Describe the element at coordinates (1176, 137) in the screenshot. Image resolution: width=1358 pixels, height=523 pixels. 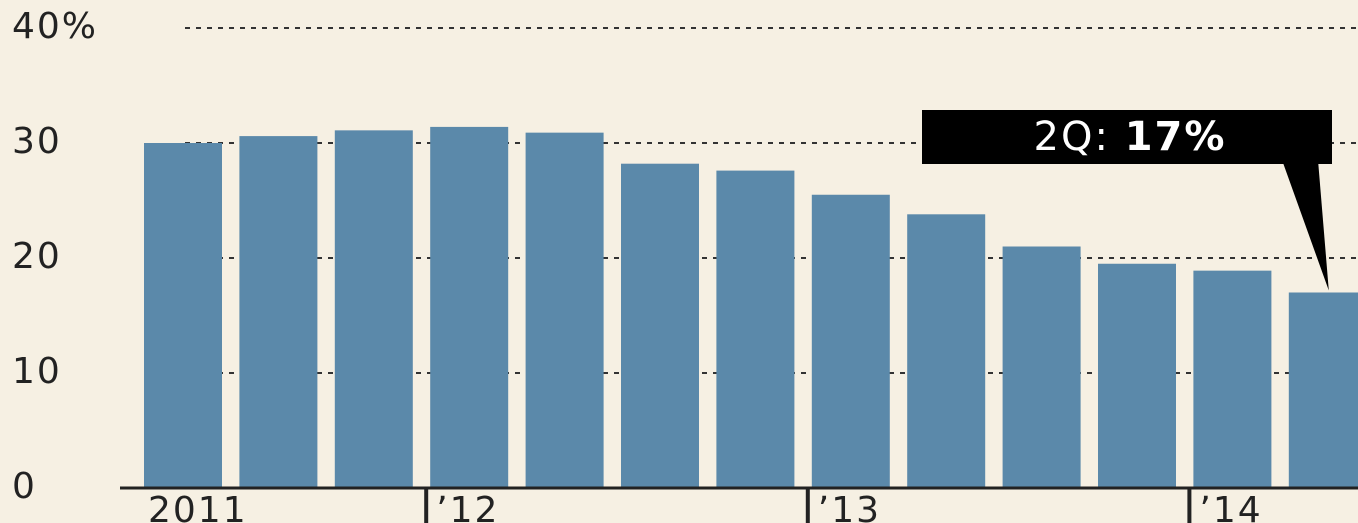
I see `callout-value: 17%` at that location.